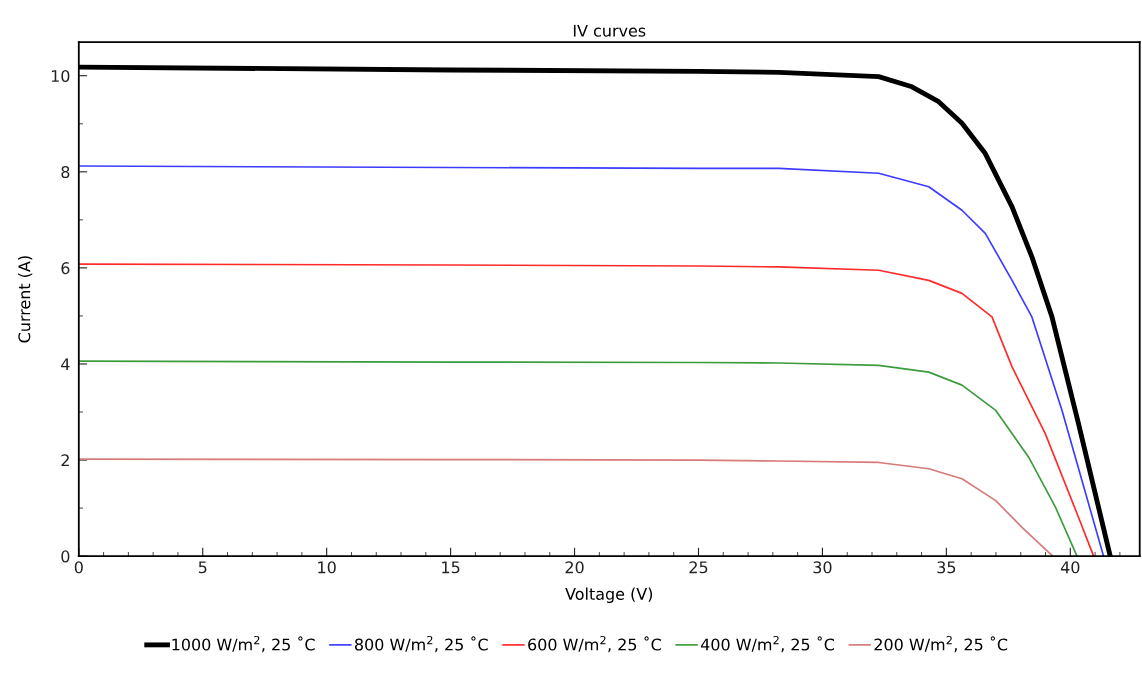 Image resolution: width=1142 pixels, height=690 pixels. What do you see at coordinates (698, 567) in the screenshot?
I see `x-tick-label: 25` at bounding box center [698, 567].